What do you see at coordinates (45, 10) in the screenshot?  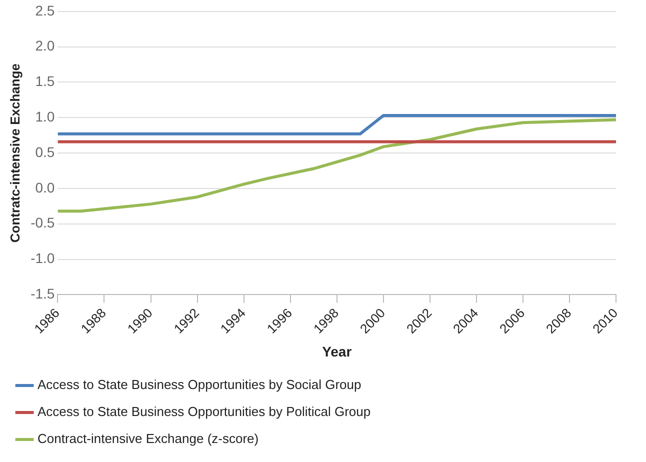 I see `y-tick-label: 2.5` at bounding box center [45, 10].